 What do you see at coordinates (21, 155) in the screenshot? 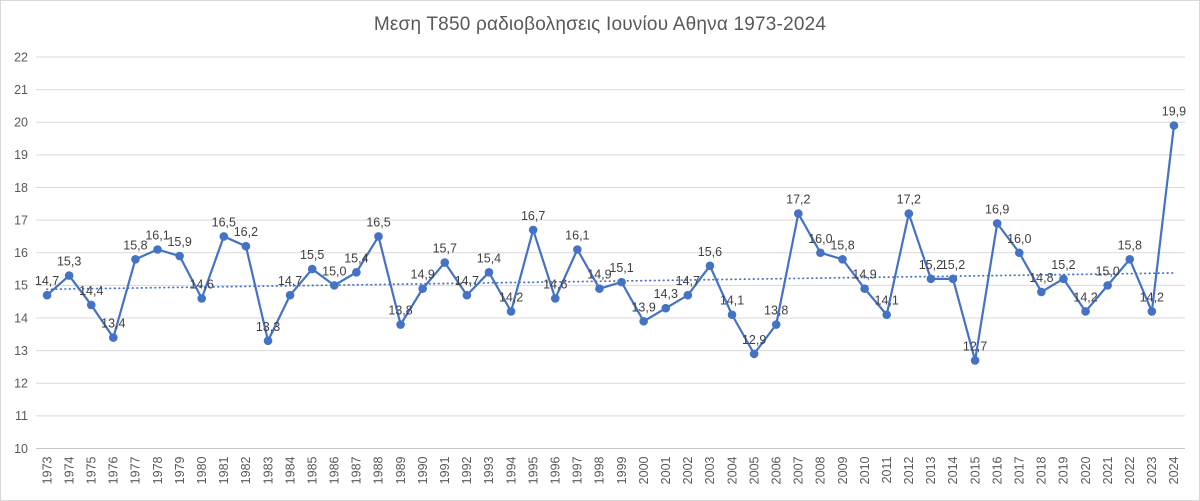
I see `y-axis-tick-label: 19` at bounding box center [21, 155].